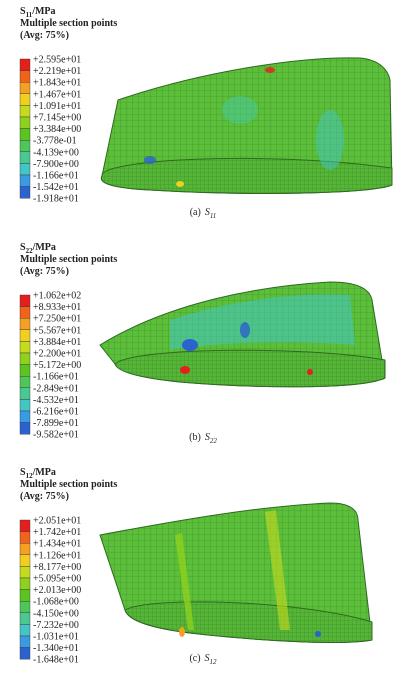  Describe the element at coordinates (57, 590) in the screenshot. I see `legend-label: +2.013e+00` at that location.